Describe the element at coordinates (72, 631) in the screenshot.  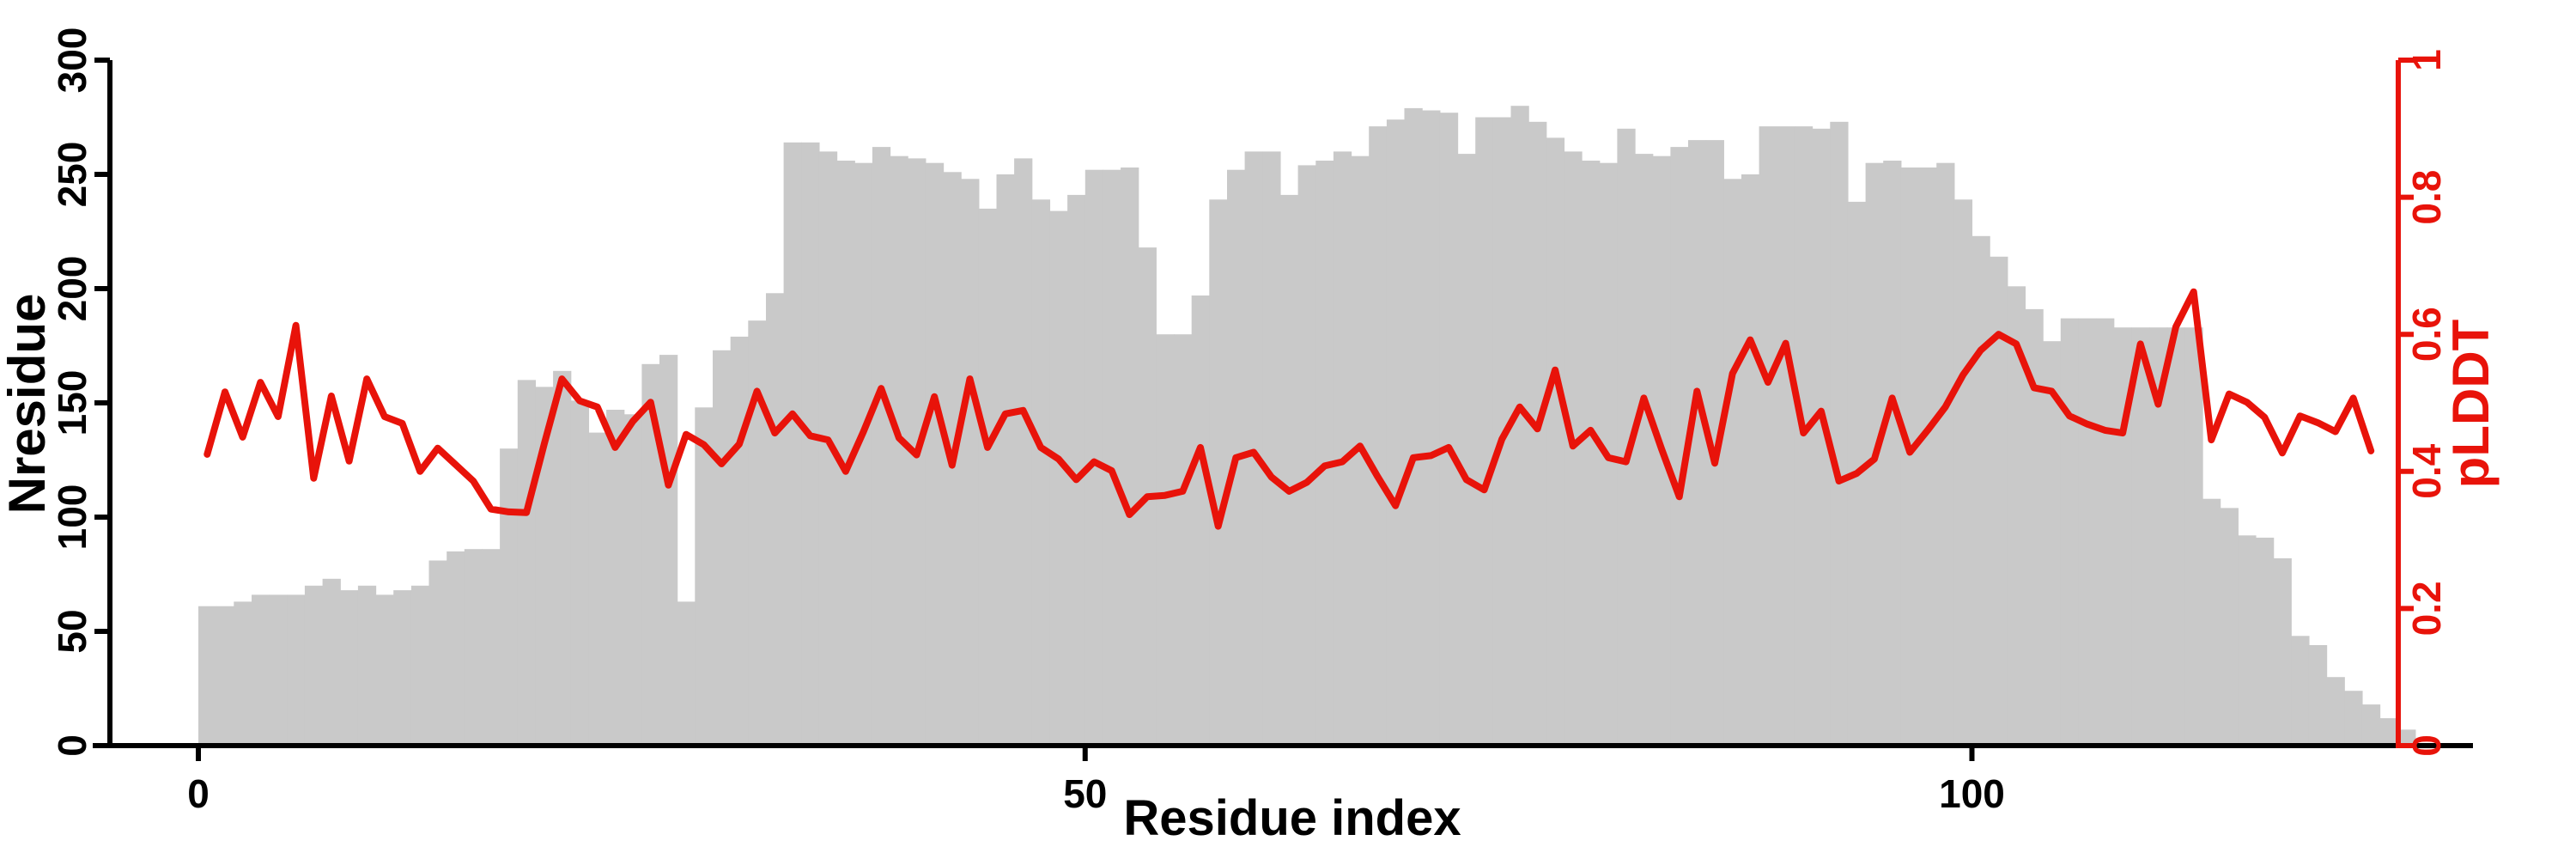
I see `left-tick-label: 50` at that location.